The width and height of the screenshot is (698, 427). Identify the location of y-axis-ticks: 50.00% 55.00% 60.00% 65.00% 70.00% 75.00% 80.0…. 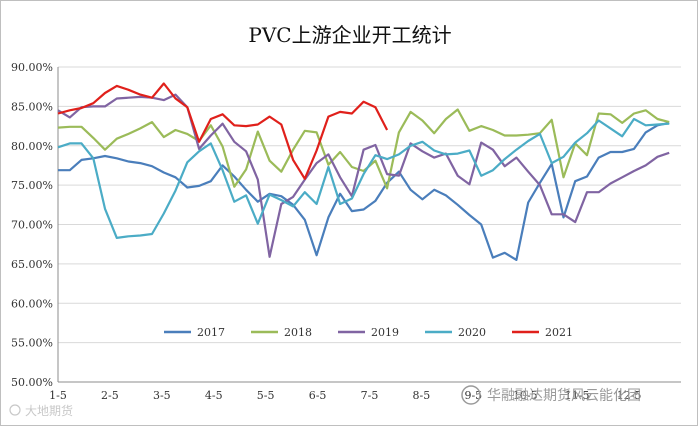
(32, 225).